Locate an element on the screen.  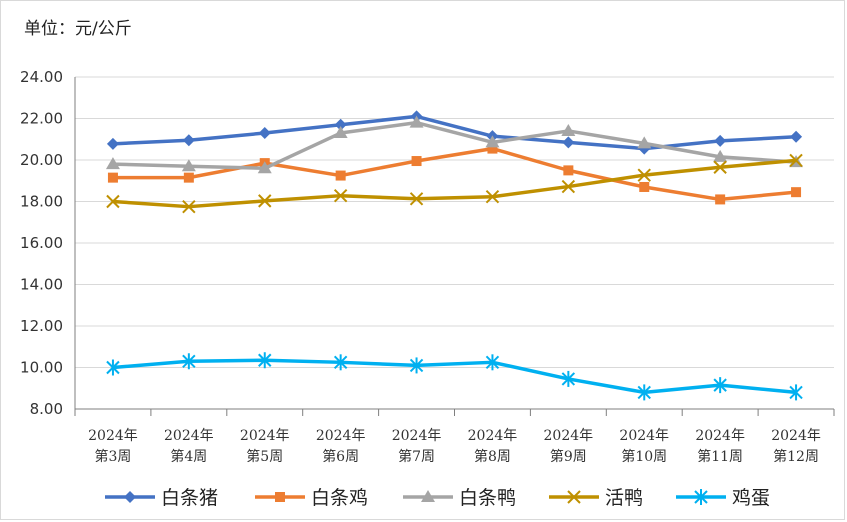
x-tick-label-week: 第11周 is located at coordinates (720, 456).